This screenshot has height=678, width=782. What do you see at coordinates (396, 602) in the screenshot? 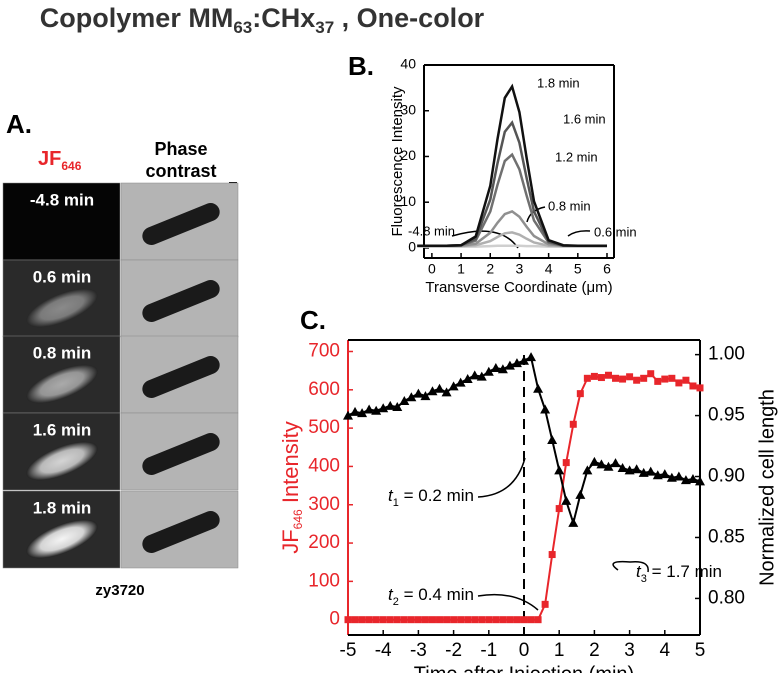
I see `annotation-sub: 2` at bounding box center [396, 602].